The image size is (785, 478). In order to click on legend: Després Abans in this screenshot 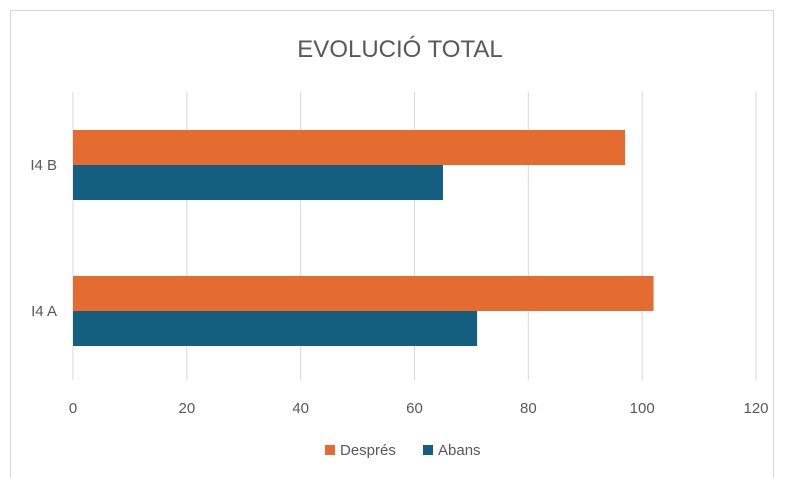, I will do `click(403, 450)`.